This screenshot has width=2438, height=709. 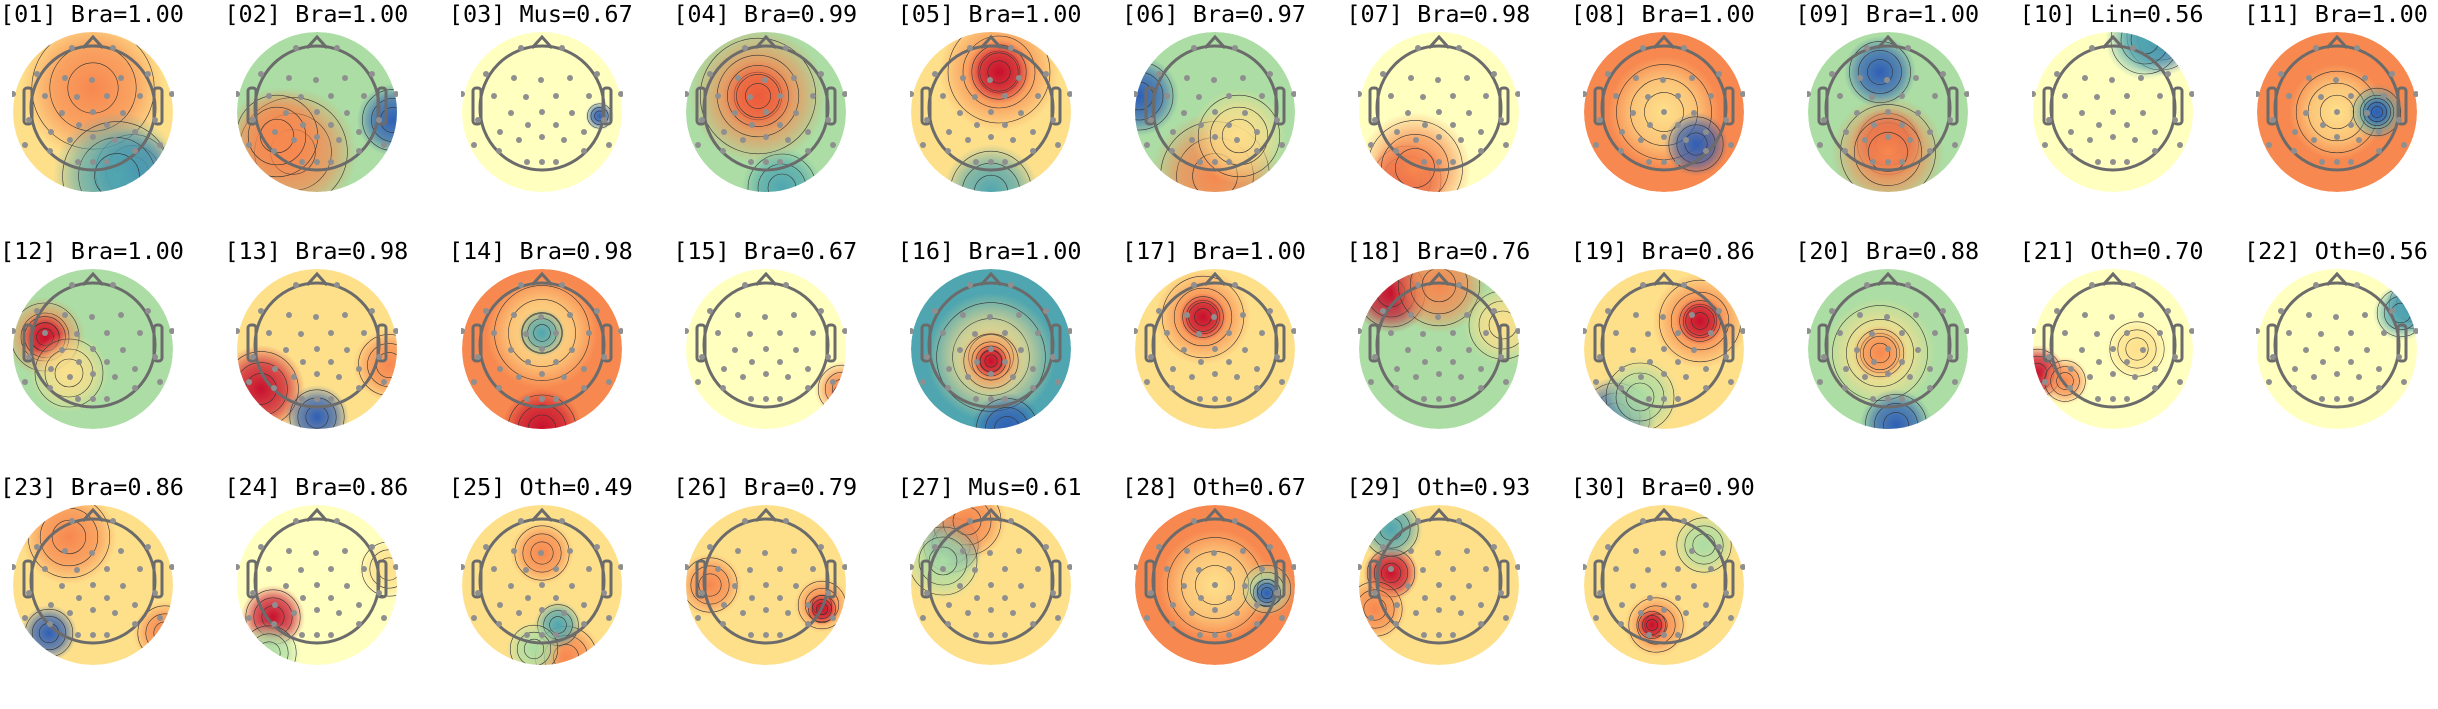 I want to click on topomap-02: [02] Bra=1.00, so click(x=336, y=118).